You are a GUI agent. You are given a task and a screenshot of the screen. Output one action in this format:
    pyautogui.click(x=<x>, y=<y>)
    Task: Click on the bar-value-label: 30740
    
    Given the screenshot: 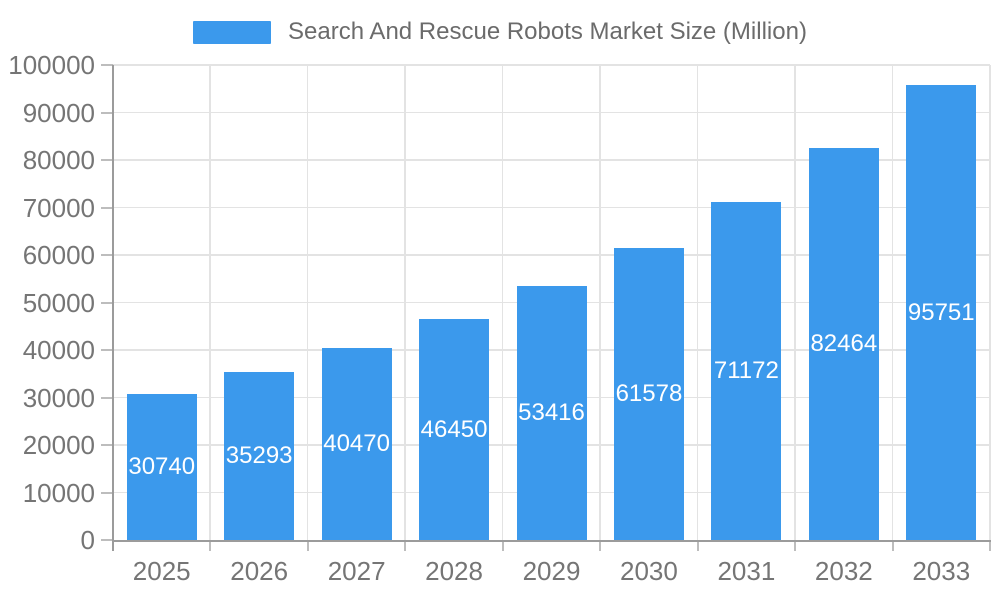 What is the action you would take?
    pyautogui.click(x=162, y=466)
    